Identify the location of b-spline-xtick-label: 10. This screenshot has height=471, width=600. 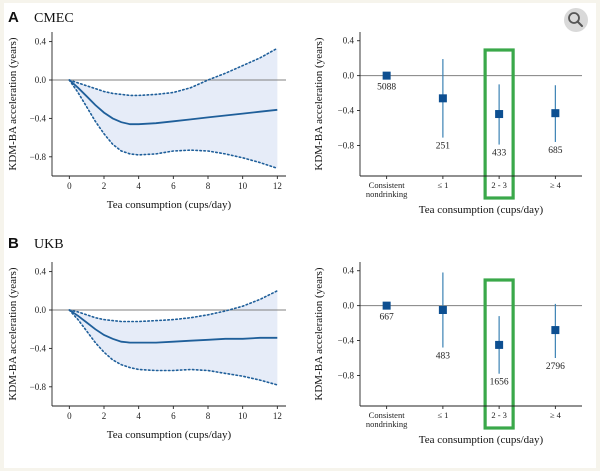
(243, 416).